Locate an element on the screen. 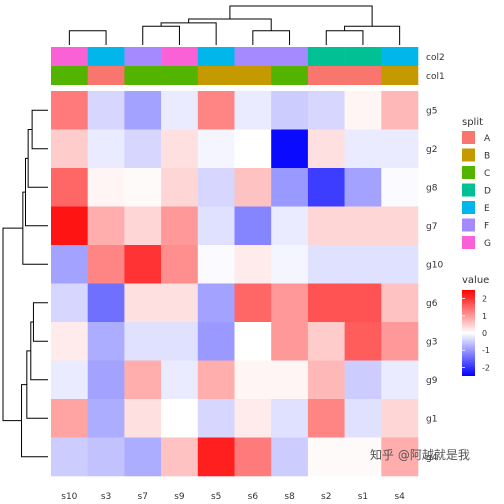 Image resolution: width=504 pixels, height=504 pixels. row-label: g7 is located at coordinates (431, 227).